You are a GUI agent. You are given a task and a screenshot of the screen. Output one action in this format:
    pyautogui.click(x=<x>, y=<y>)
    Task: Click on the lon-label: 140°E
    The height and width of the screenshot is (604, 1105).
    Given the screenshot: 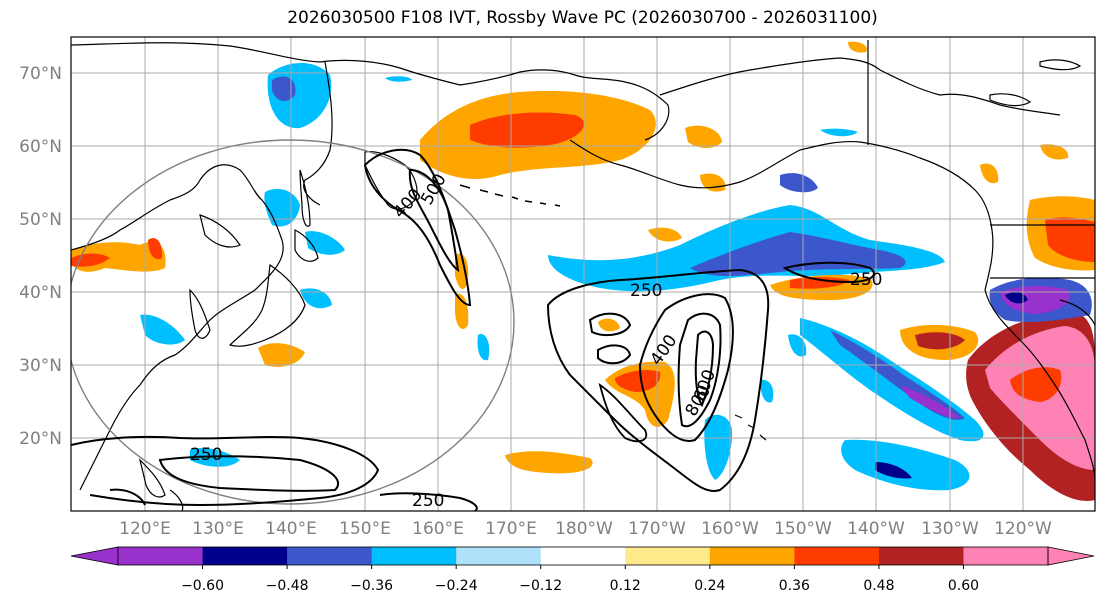 What is the action you would take?
    pyautogui.click(x=291, y=529)
    